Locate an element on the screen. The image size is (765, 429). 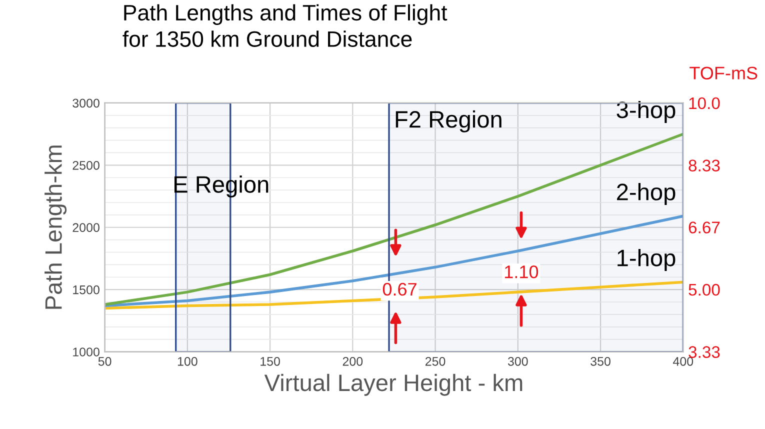
y2-axis-title: TOF-mS is located at coordinates (724, 73).